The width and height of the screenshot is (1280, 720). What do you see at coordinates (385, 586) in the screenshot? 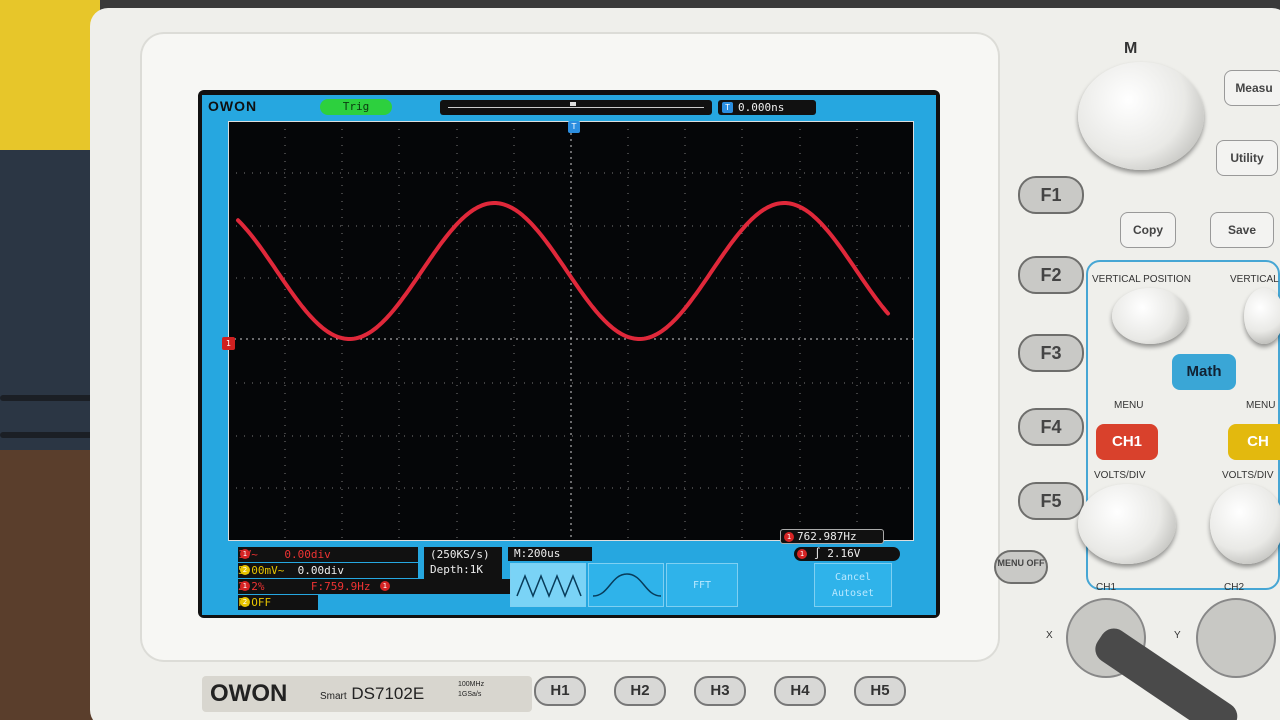
I see `math-ch1-icon: 1` at bounding box center [385, 586].